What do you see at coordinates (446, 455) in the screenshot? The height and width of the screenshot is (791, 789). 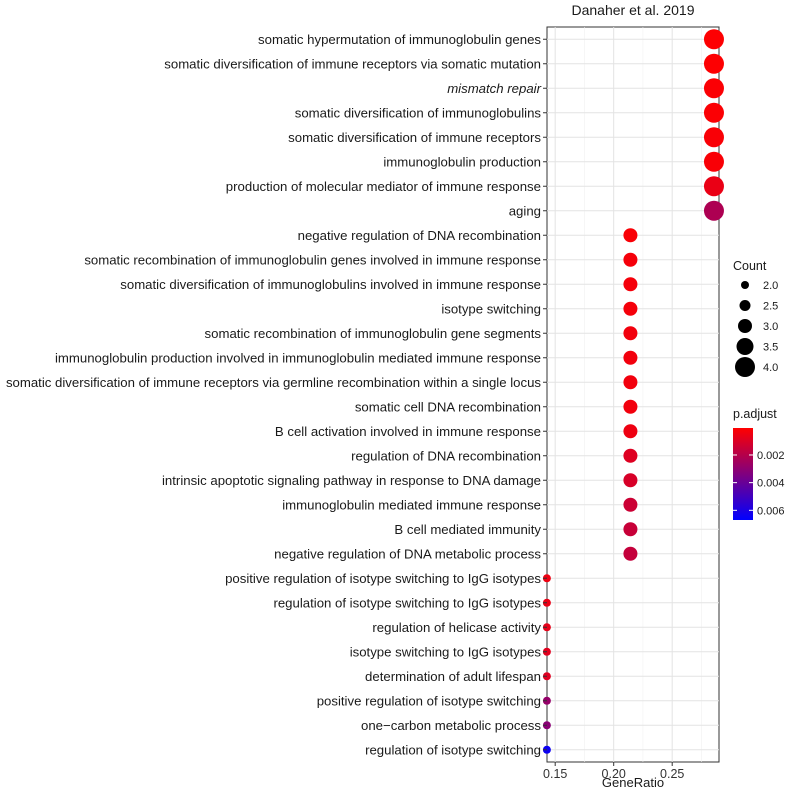 I see `y-tick-label: regulation of DNA recombination` at bounding box center [446, 455].